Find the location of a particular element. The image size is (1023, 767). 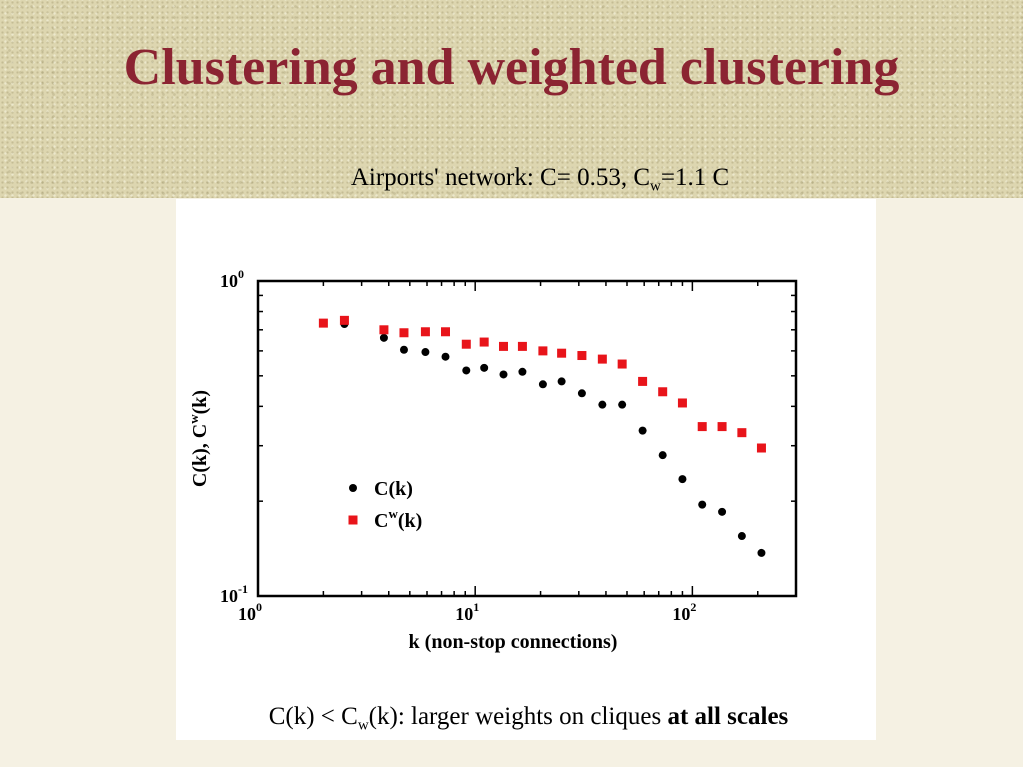

y-axis-label: C(k), Cw(k) is located at coordinates (198, 438).